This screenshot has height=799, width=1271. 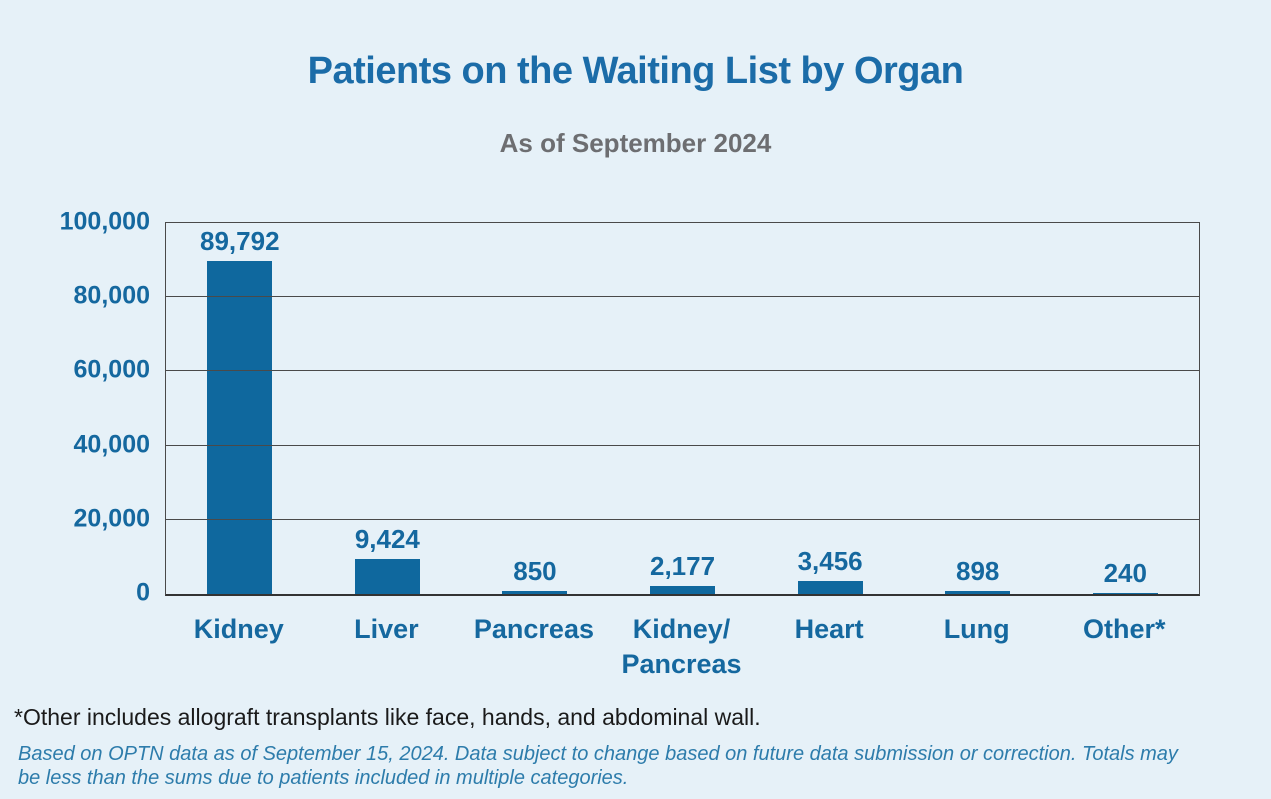 I want to click on bar-slot: 2,177, so click(x=683, y=408).